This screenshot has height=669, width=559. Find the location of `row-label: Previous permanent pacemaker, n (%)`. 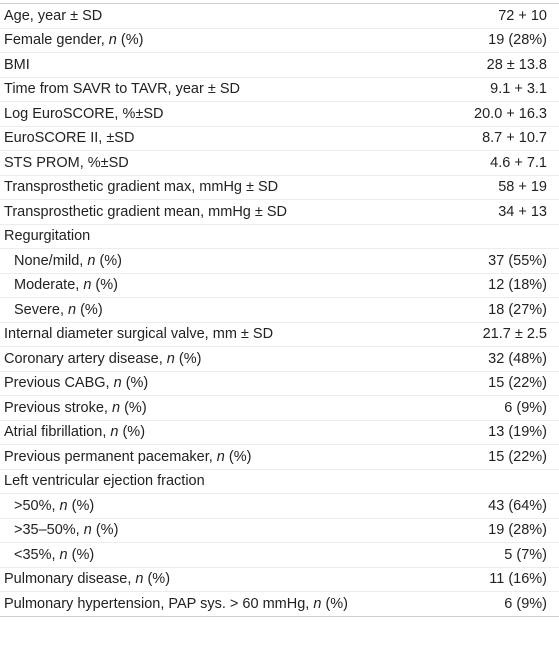

row-label: Previous permanent pacemaker, n (%) is located at coordinates (125, 457).